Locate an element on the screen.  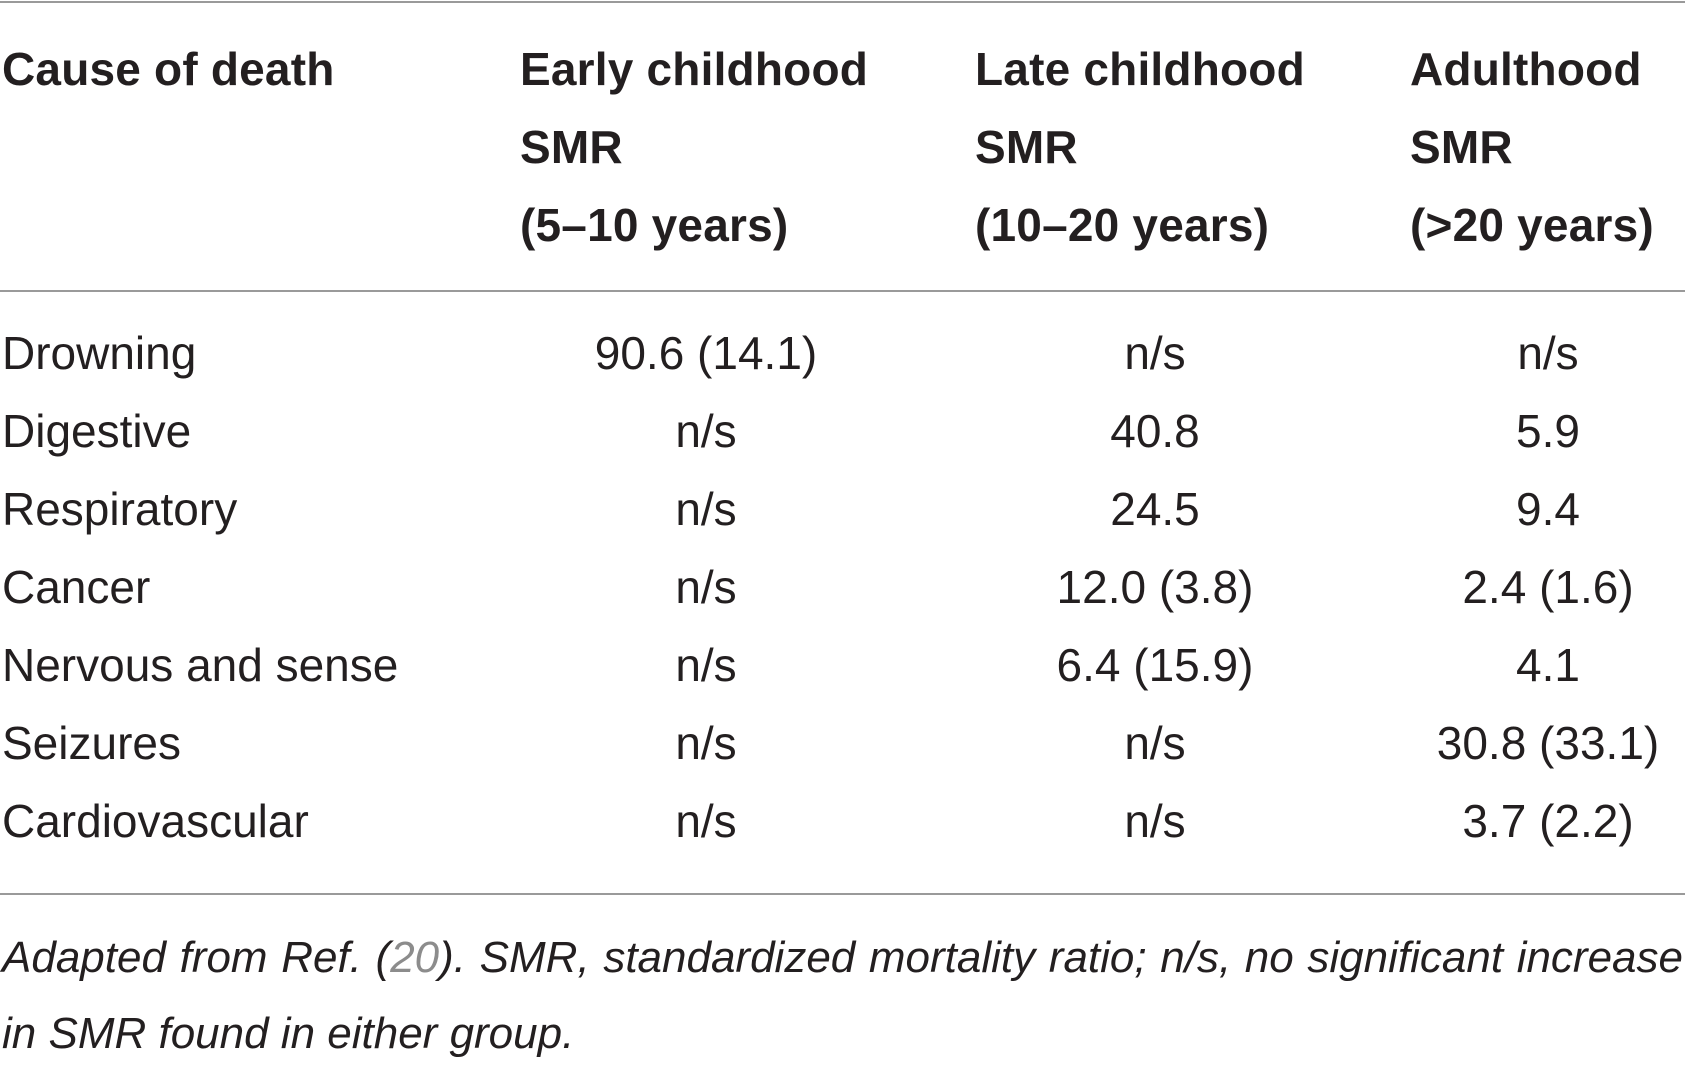
table-row: Drowning 90.6 (14.1) n/s n/s is located at coordinates (842, 353).